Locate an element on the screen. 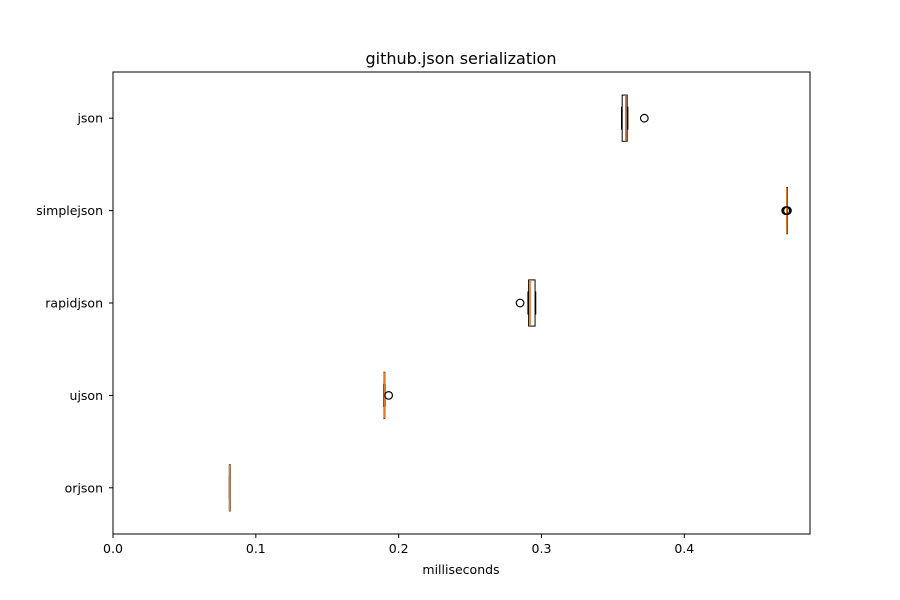 Image resolution: width=900 pixels, height=600 pixels. x-axis-label: milliseconds is located at coordinates (460, 569).